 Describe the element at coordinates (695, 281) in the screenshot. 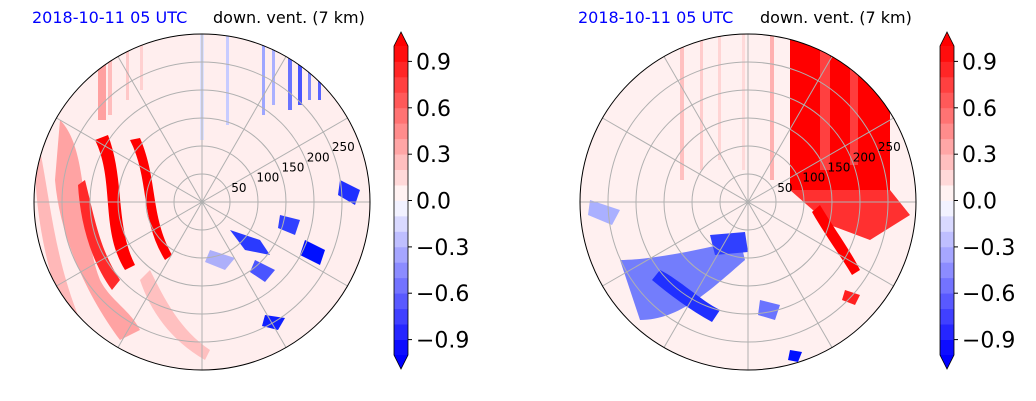

I see `negative-patches` at that location.